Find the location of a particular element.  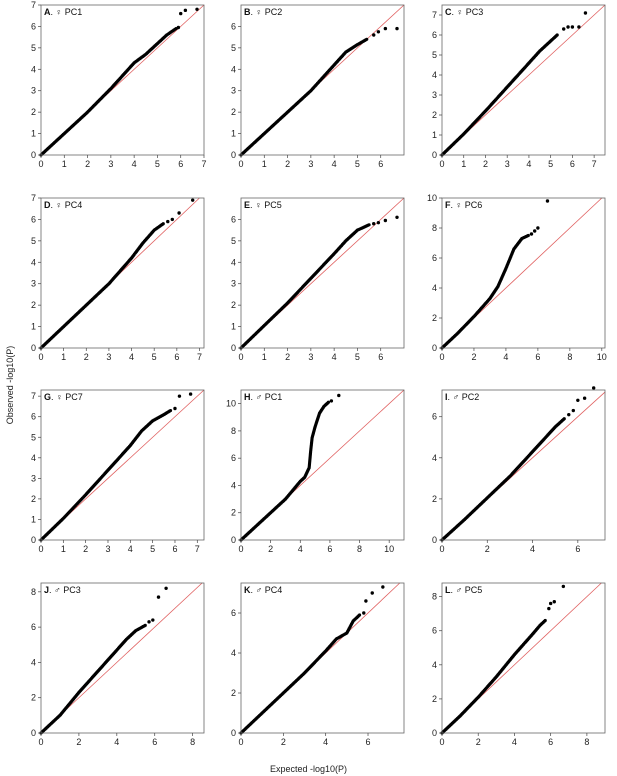

panel-letter: J is located at coordinates (46, 590).